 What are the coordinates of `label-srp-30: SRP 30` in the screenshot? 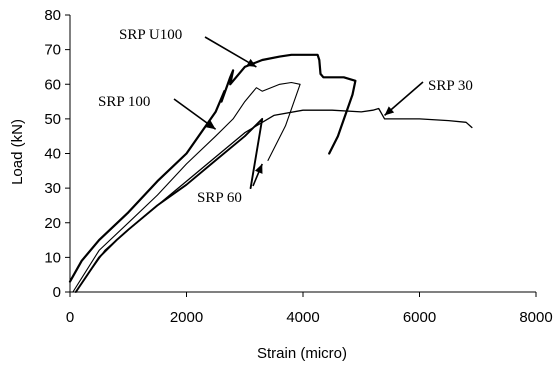 It's located at (450, 86).